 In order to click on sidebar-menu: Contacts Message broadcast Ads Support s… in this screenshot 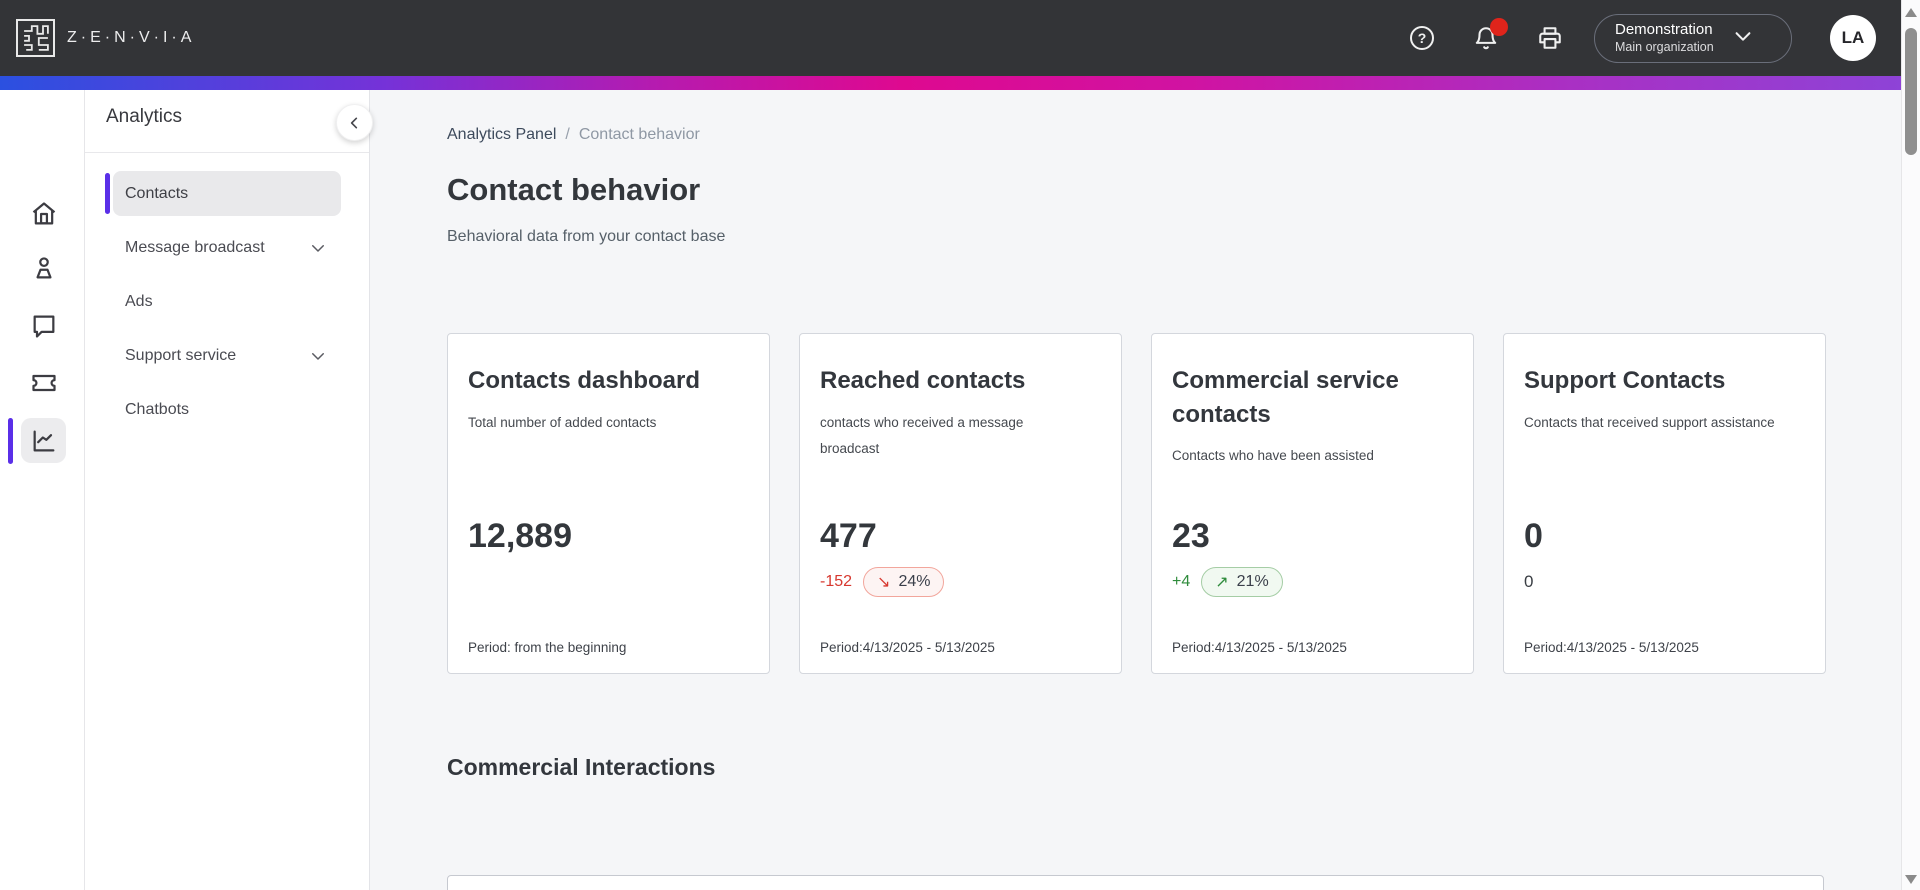, I will do `click(227, 306)`.